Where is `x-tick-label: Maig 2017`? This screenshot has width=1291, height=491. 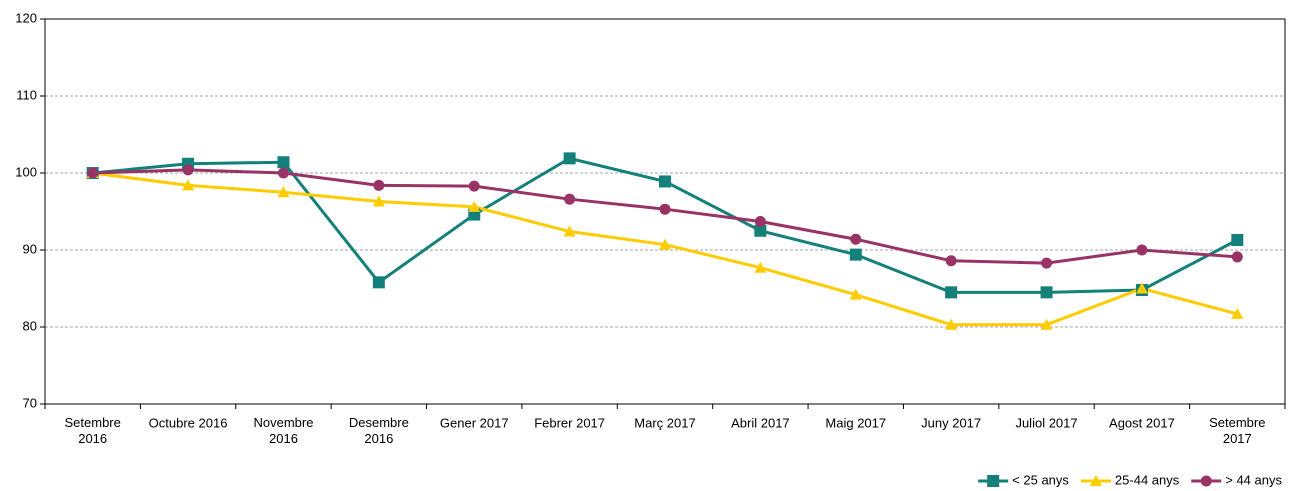 x-tick-label: Maig 2017 is located at coordinates (855, 422).